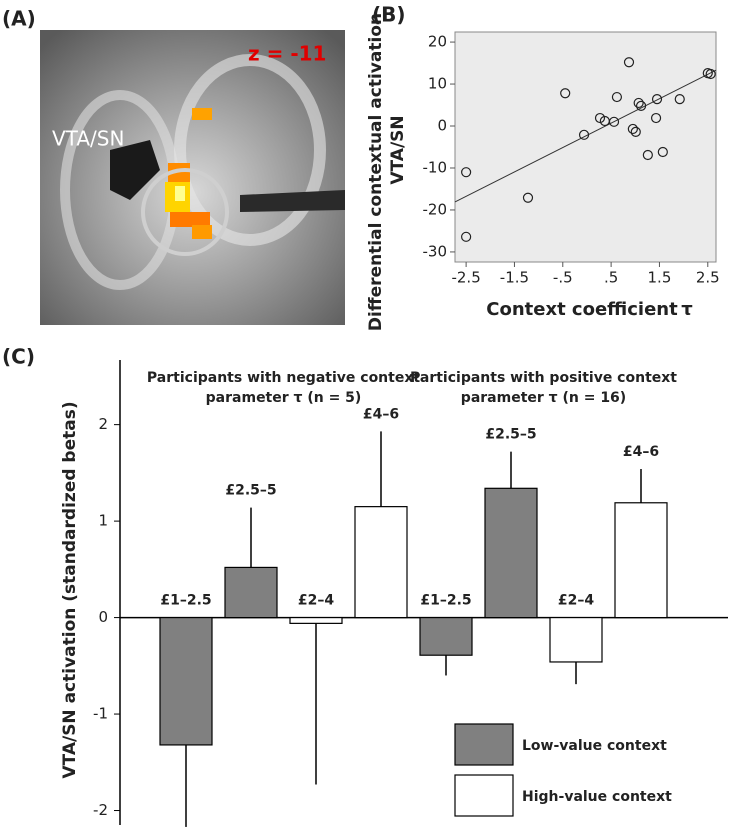 The width and height of the screenshot is (731, 832). I want to click on x-tick-label: 2.5, so click(708, 278).